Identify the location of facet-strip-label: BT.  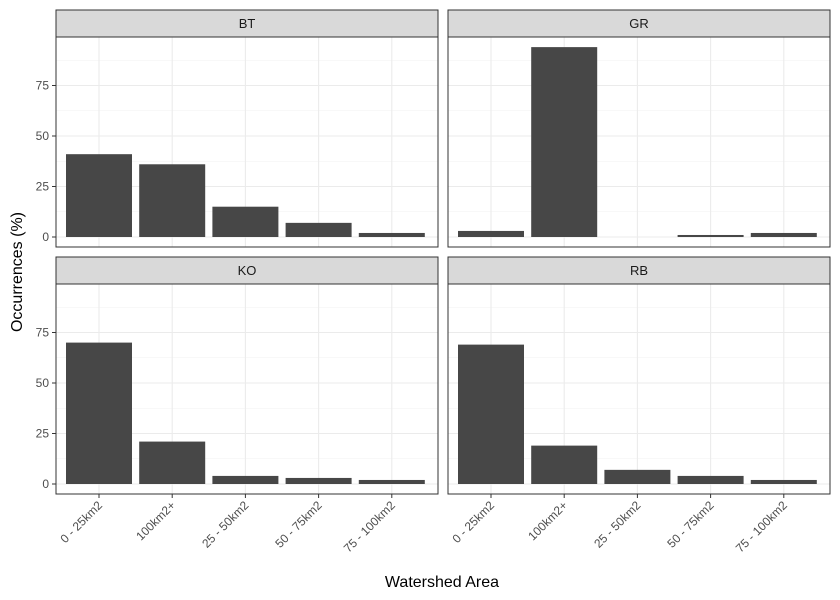
(247, 23).